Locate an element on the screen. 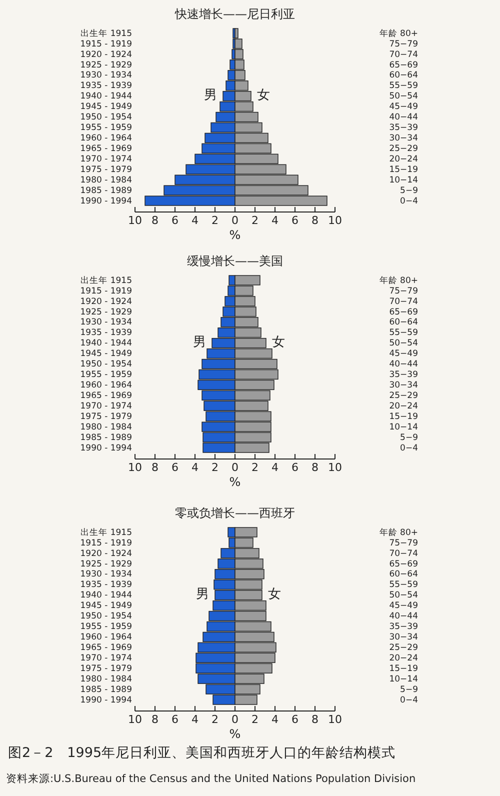 This screenshot has width=500, height=796. y-tick-label: 1970 - 1974 is located at coordinates (106, 159).